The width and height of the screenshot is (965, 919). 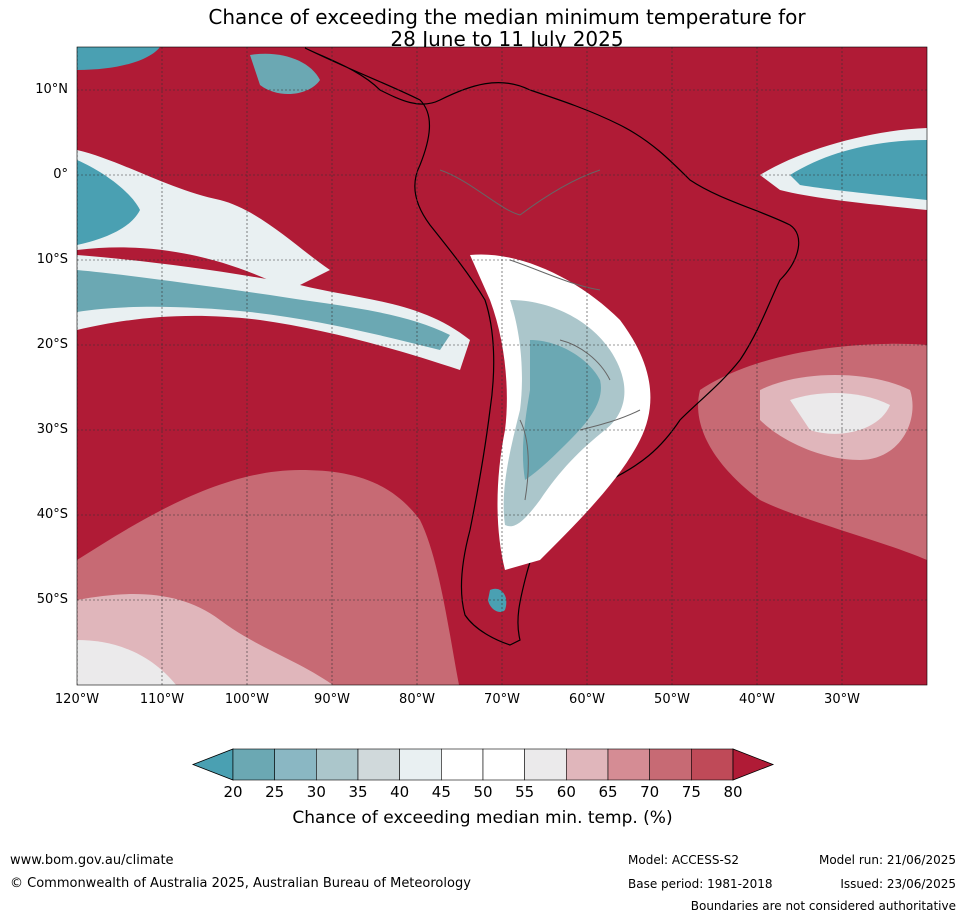 What do you see at coordinates (212, 764) in the screenshot?
I see `colorbar-under-arrow` at bounding box center [212, 764].